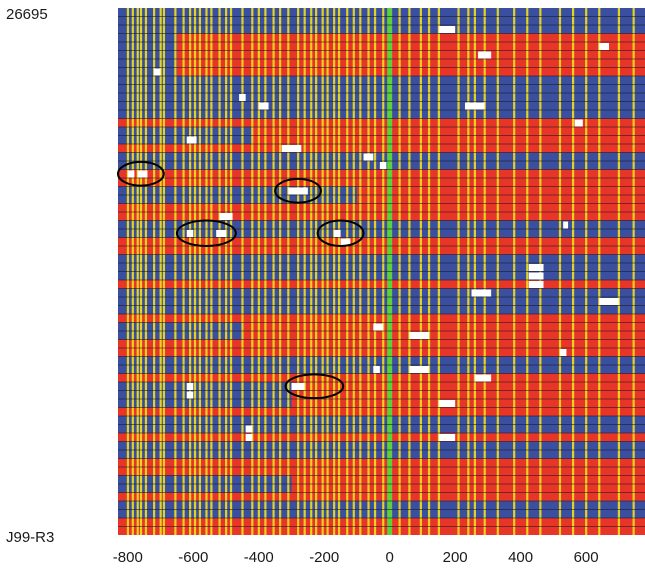 This screenshot has width=645, height=569. What do you see at coordinates (324, 557) in the screenshot?
I see `x-tick-label: -200` at bounding box center [324, 557].